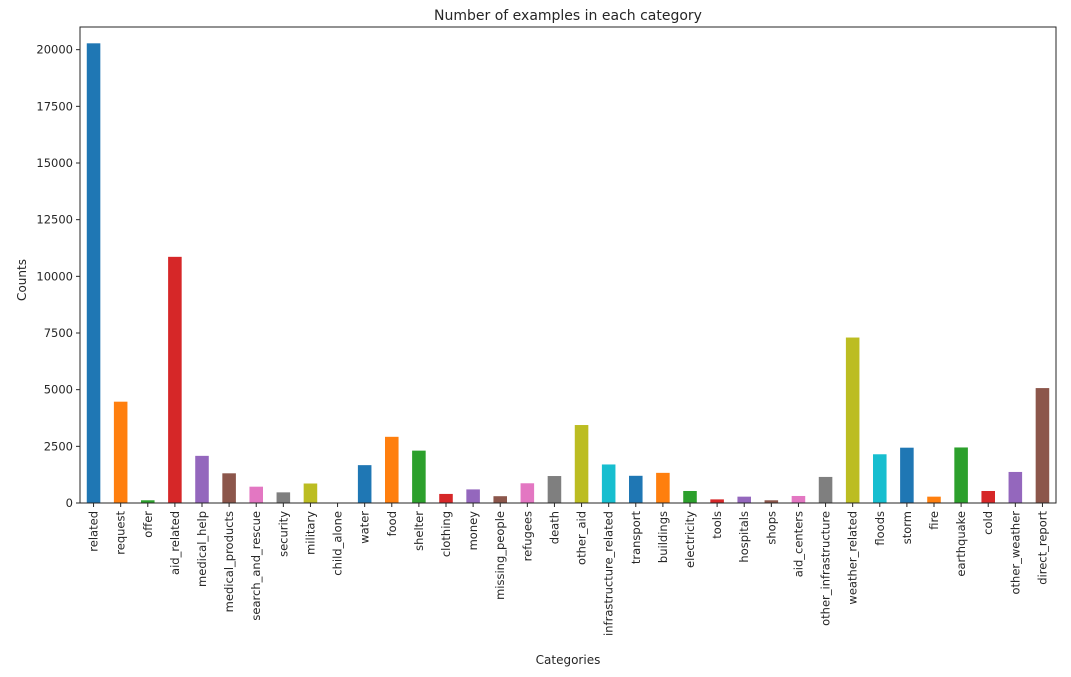  What do you see at coordinates (54, 276) in the screenshot?
I see `y-tick-label: 10000` at bounding box center [54, 276].